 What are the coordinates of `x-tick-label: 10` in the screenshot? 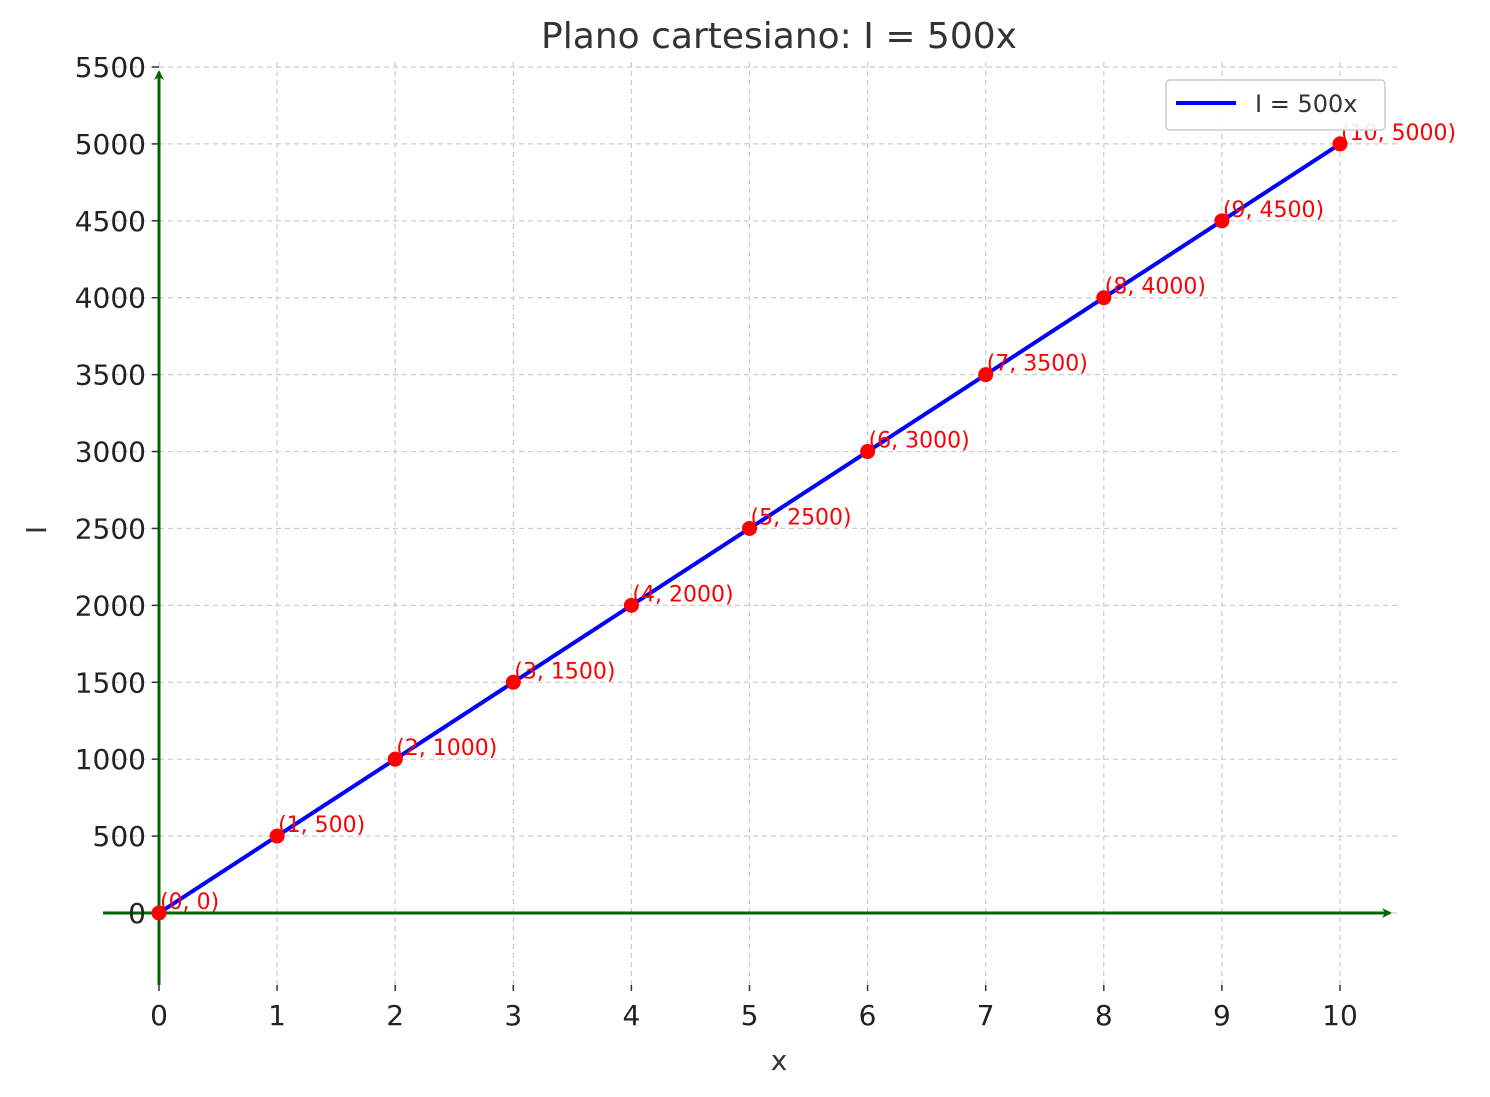 It's located at (1340, 1015).